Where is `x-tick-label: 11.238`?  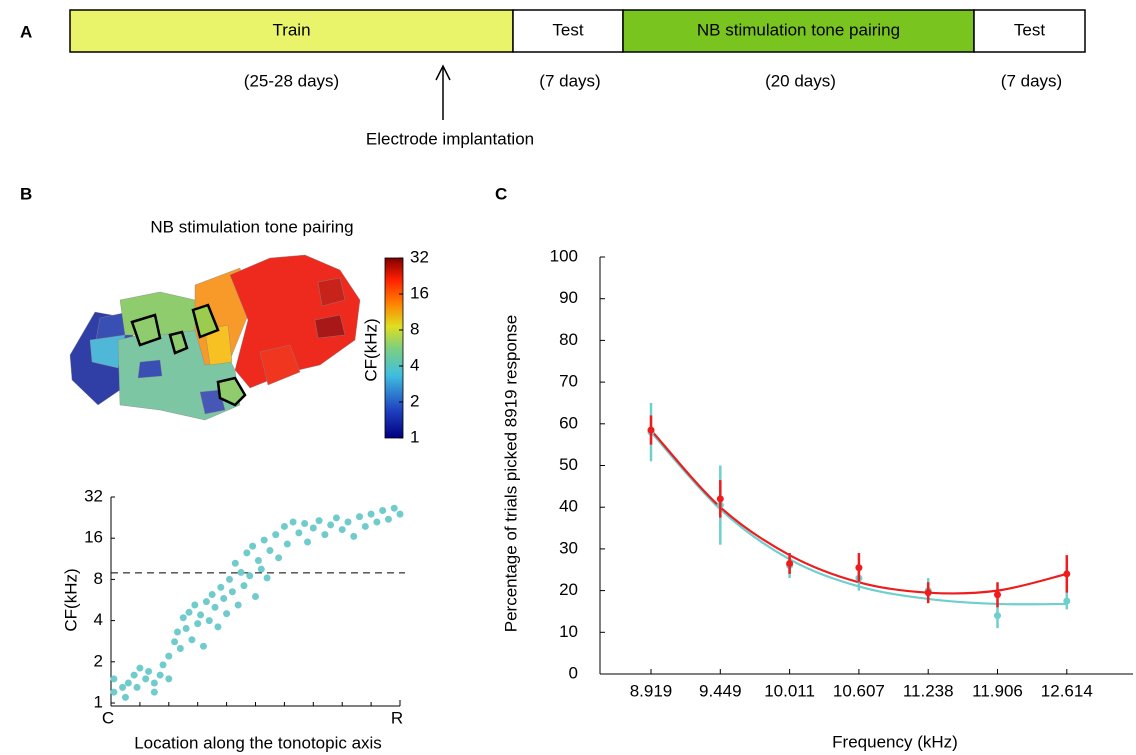
x-tick-label: 11.238 is located at coordinates (928, 690).